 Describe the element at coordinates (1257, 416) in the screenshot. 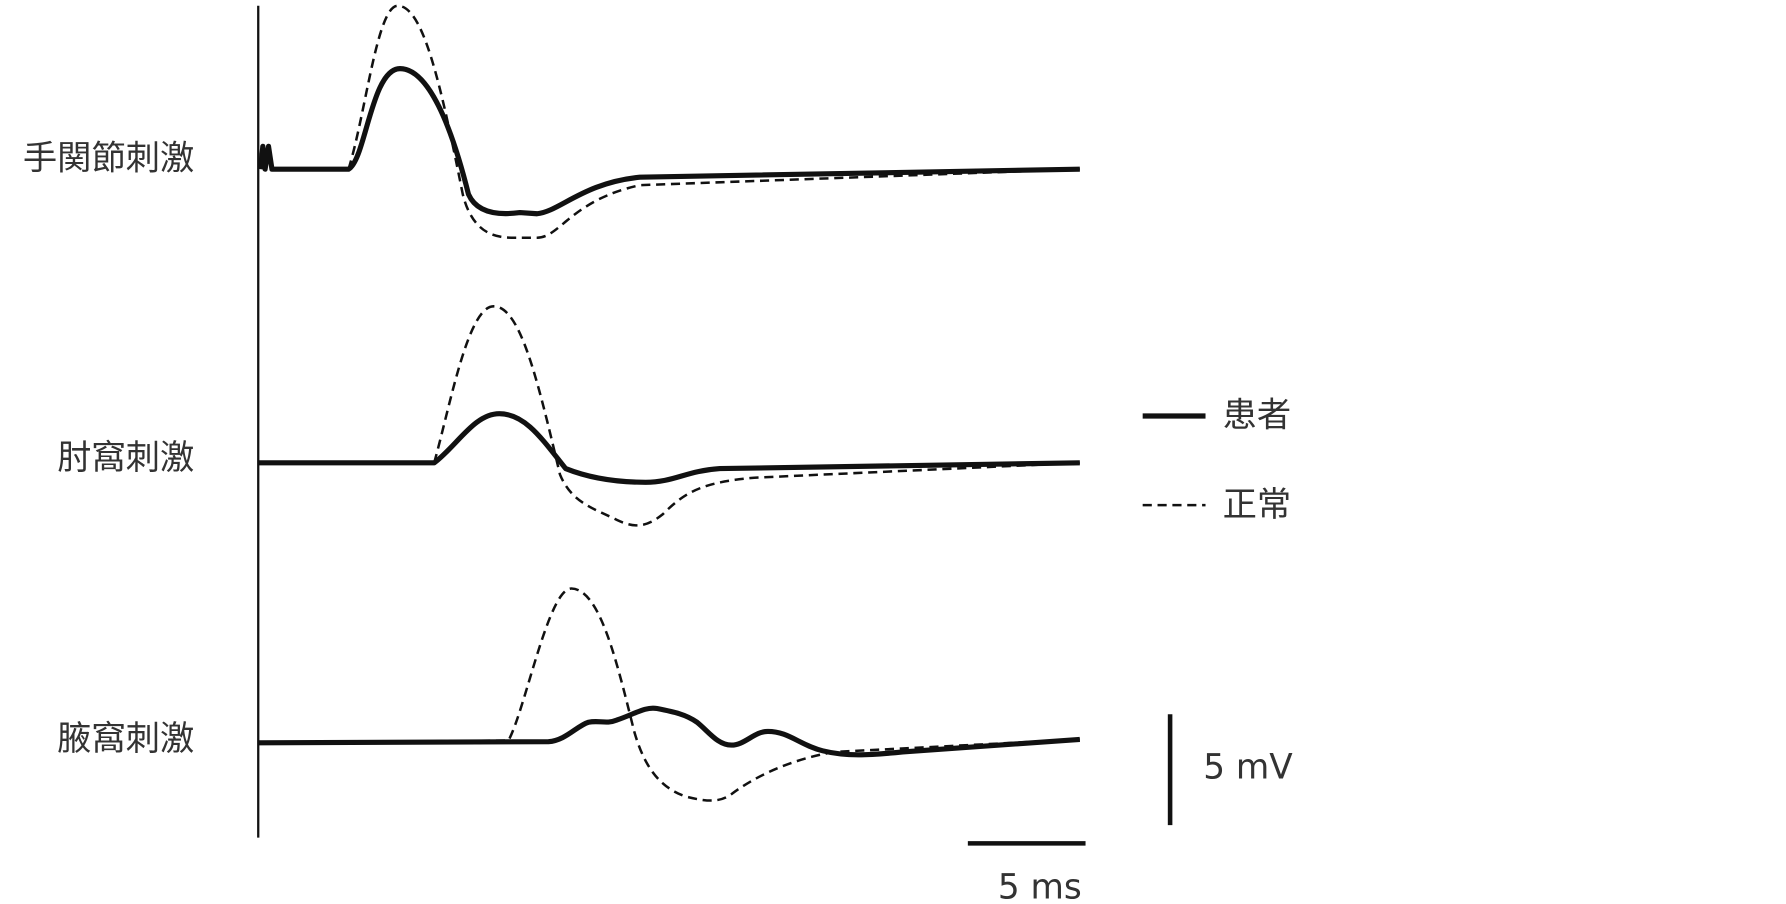

I see `legend-label: 患者` at that location.